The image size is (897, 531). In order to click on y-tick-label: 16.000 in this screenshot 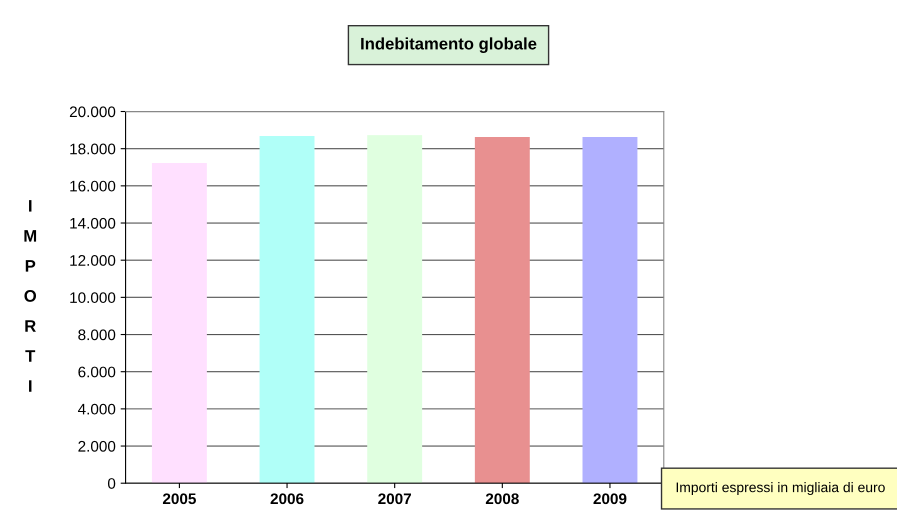, I will do `click(93, 186)`.